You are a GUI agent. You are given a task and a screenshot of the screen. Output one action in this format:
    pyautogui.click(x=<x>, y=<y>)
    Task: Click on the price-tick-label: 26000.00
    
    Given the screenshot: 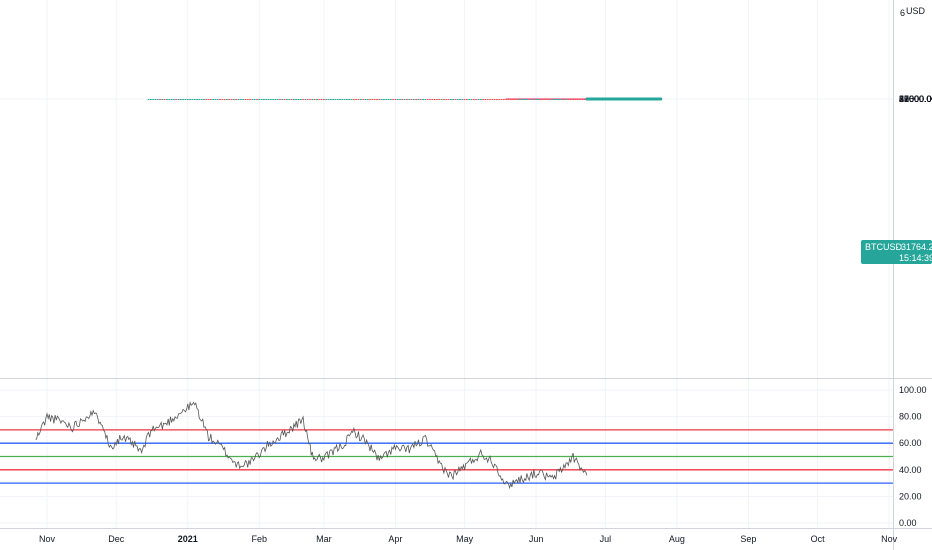 What is the action you would take?
    pyautogui.click(x=915, y=99)
    